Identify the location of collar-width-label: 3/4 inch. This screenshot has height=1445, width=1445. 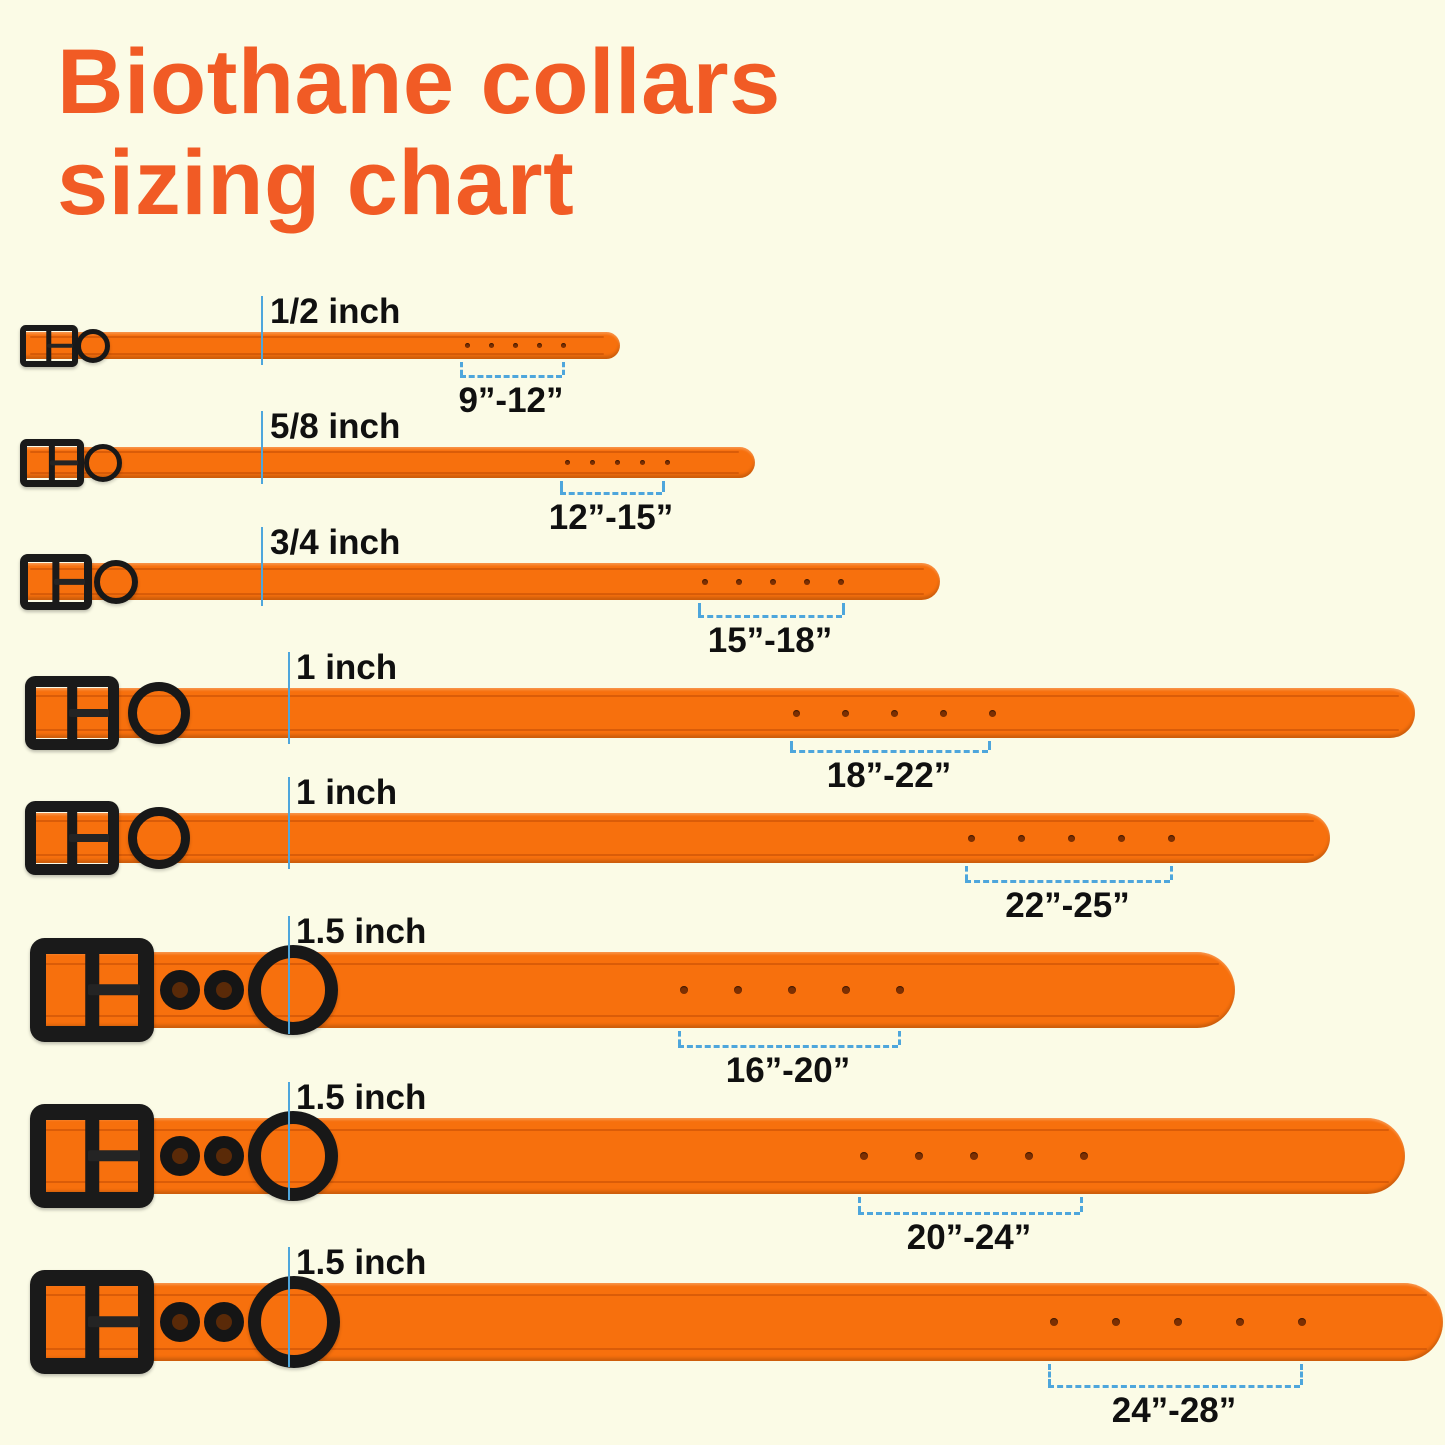
(335, 542).